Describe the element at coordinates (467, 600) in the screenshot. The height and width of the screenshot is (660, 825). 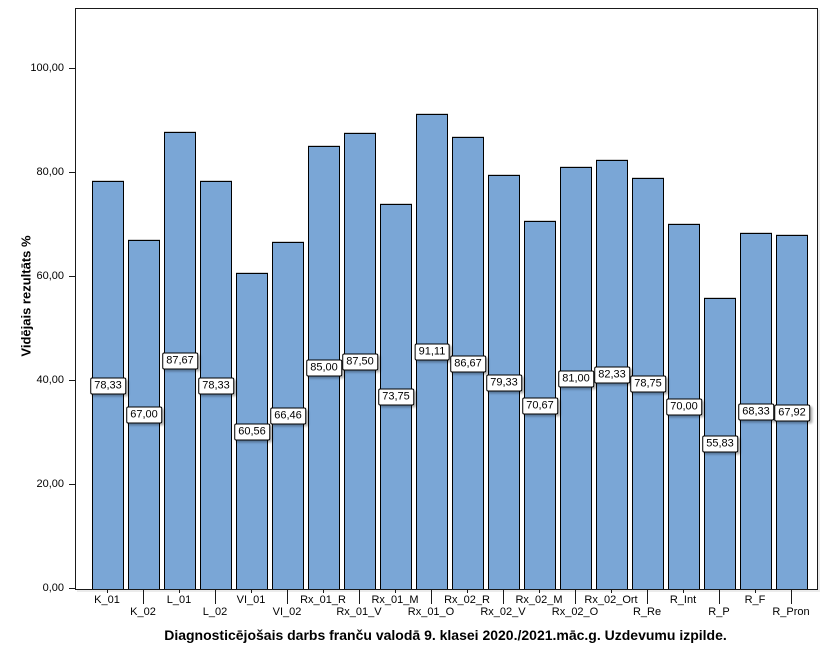
I see `x-axis-category-label: Rx_02_R` at that location.